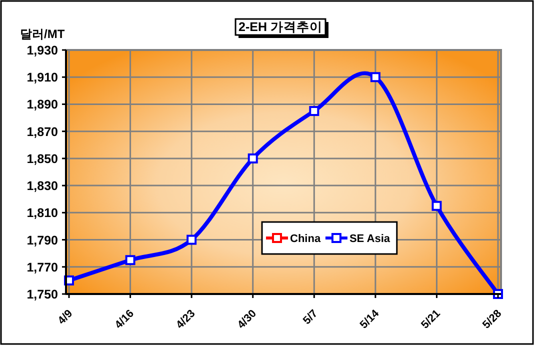 This screenshot has width=535, height=346. What do you see at coordinates (431, 320) in the screenshot?
I see `x-tick-label: 5/21` at bounding box center [431, 320].